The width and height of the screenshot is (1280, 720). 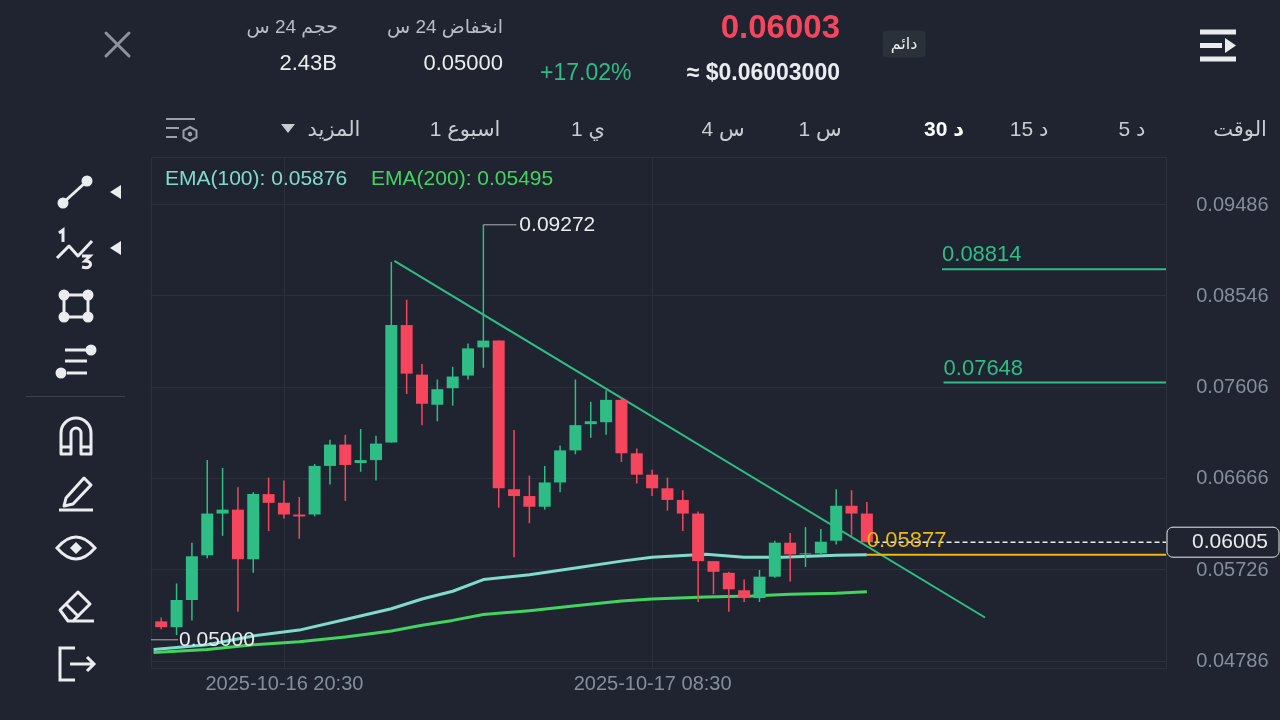 I want to click on text: 4 س, so click(x=723, y=129).